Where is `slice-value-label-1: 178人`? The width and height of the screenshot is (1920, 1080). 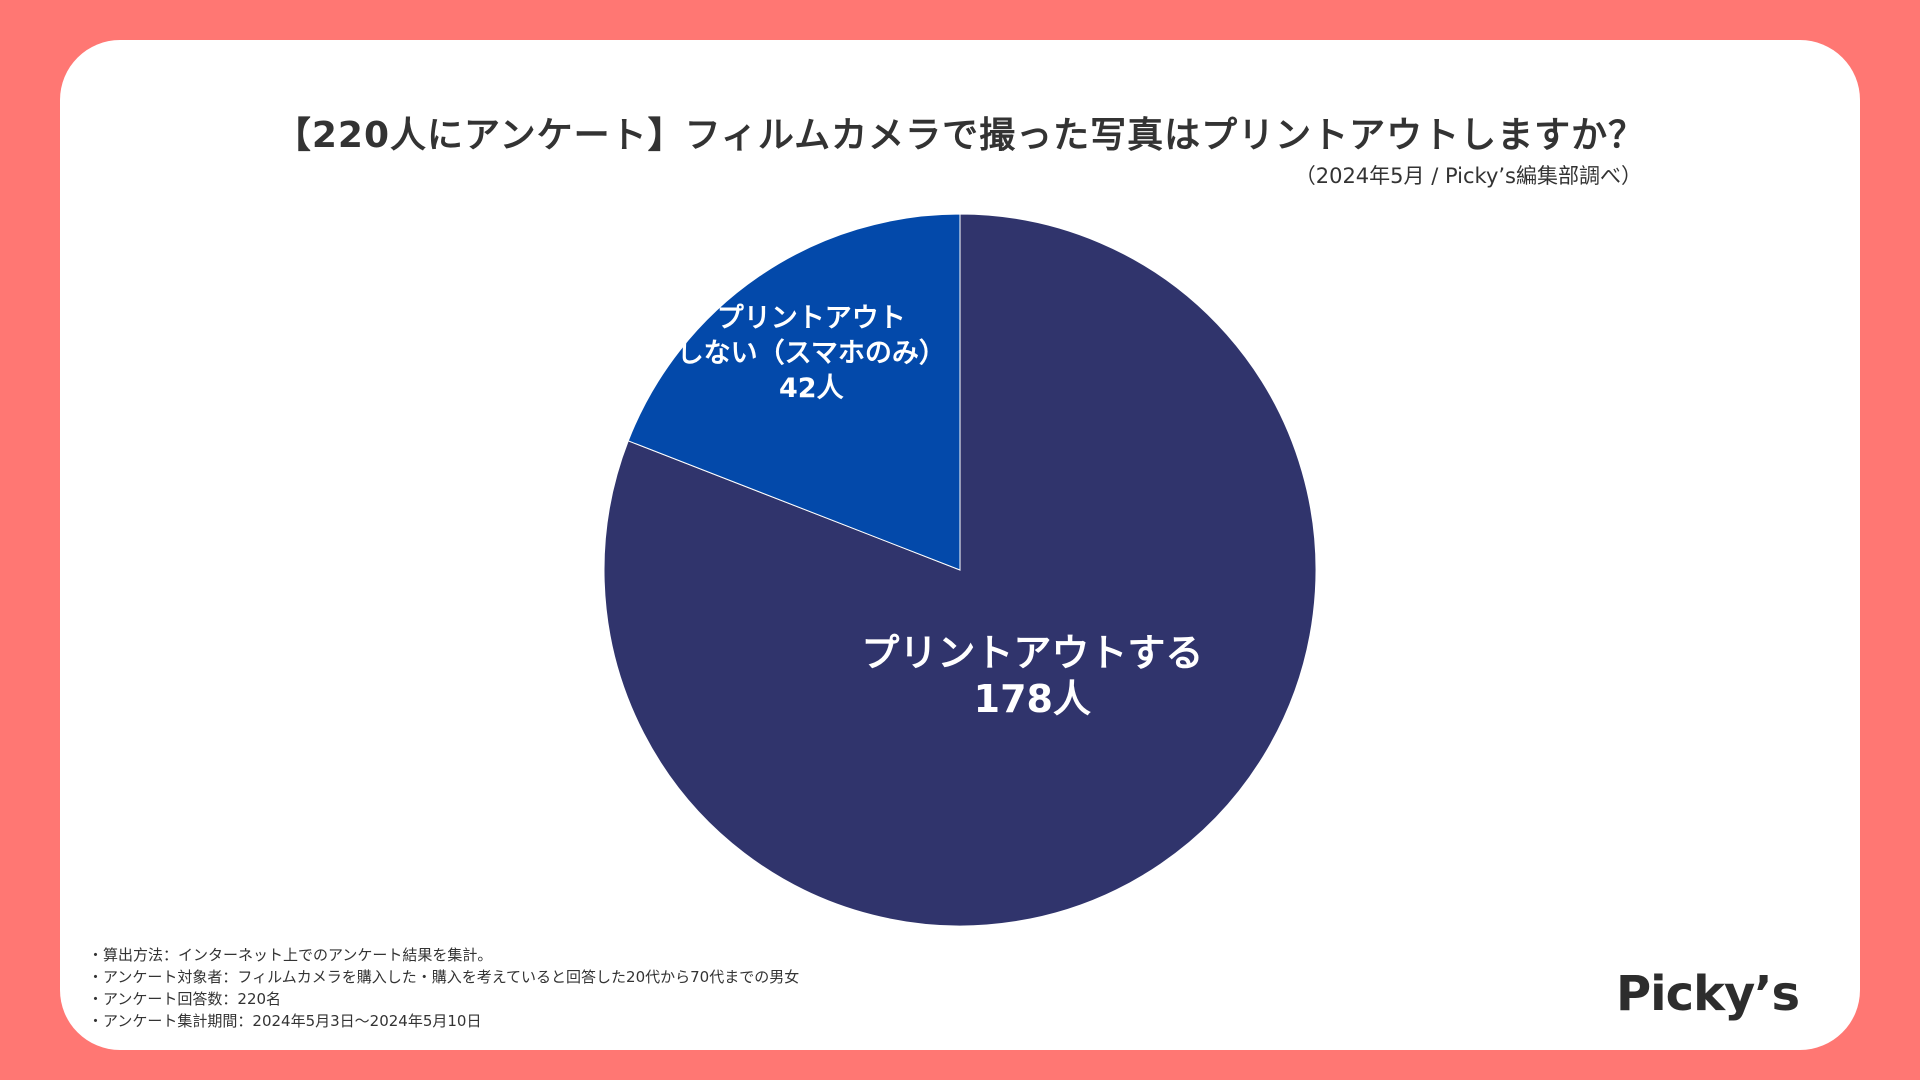 slice-value-label-1: 178人 is located at coordinates (1032, 699).